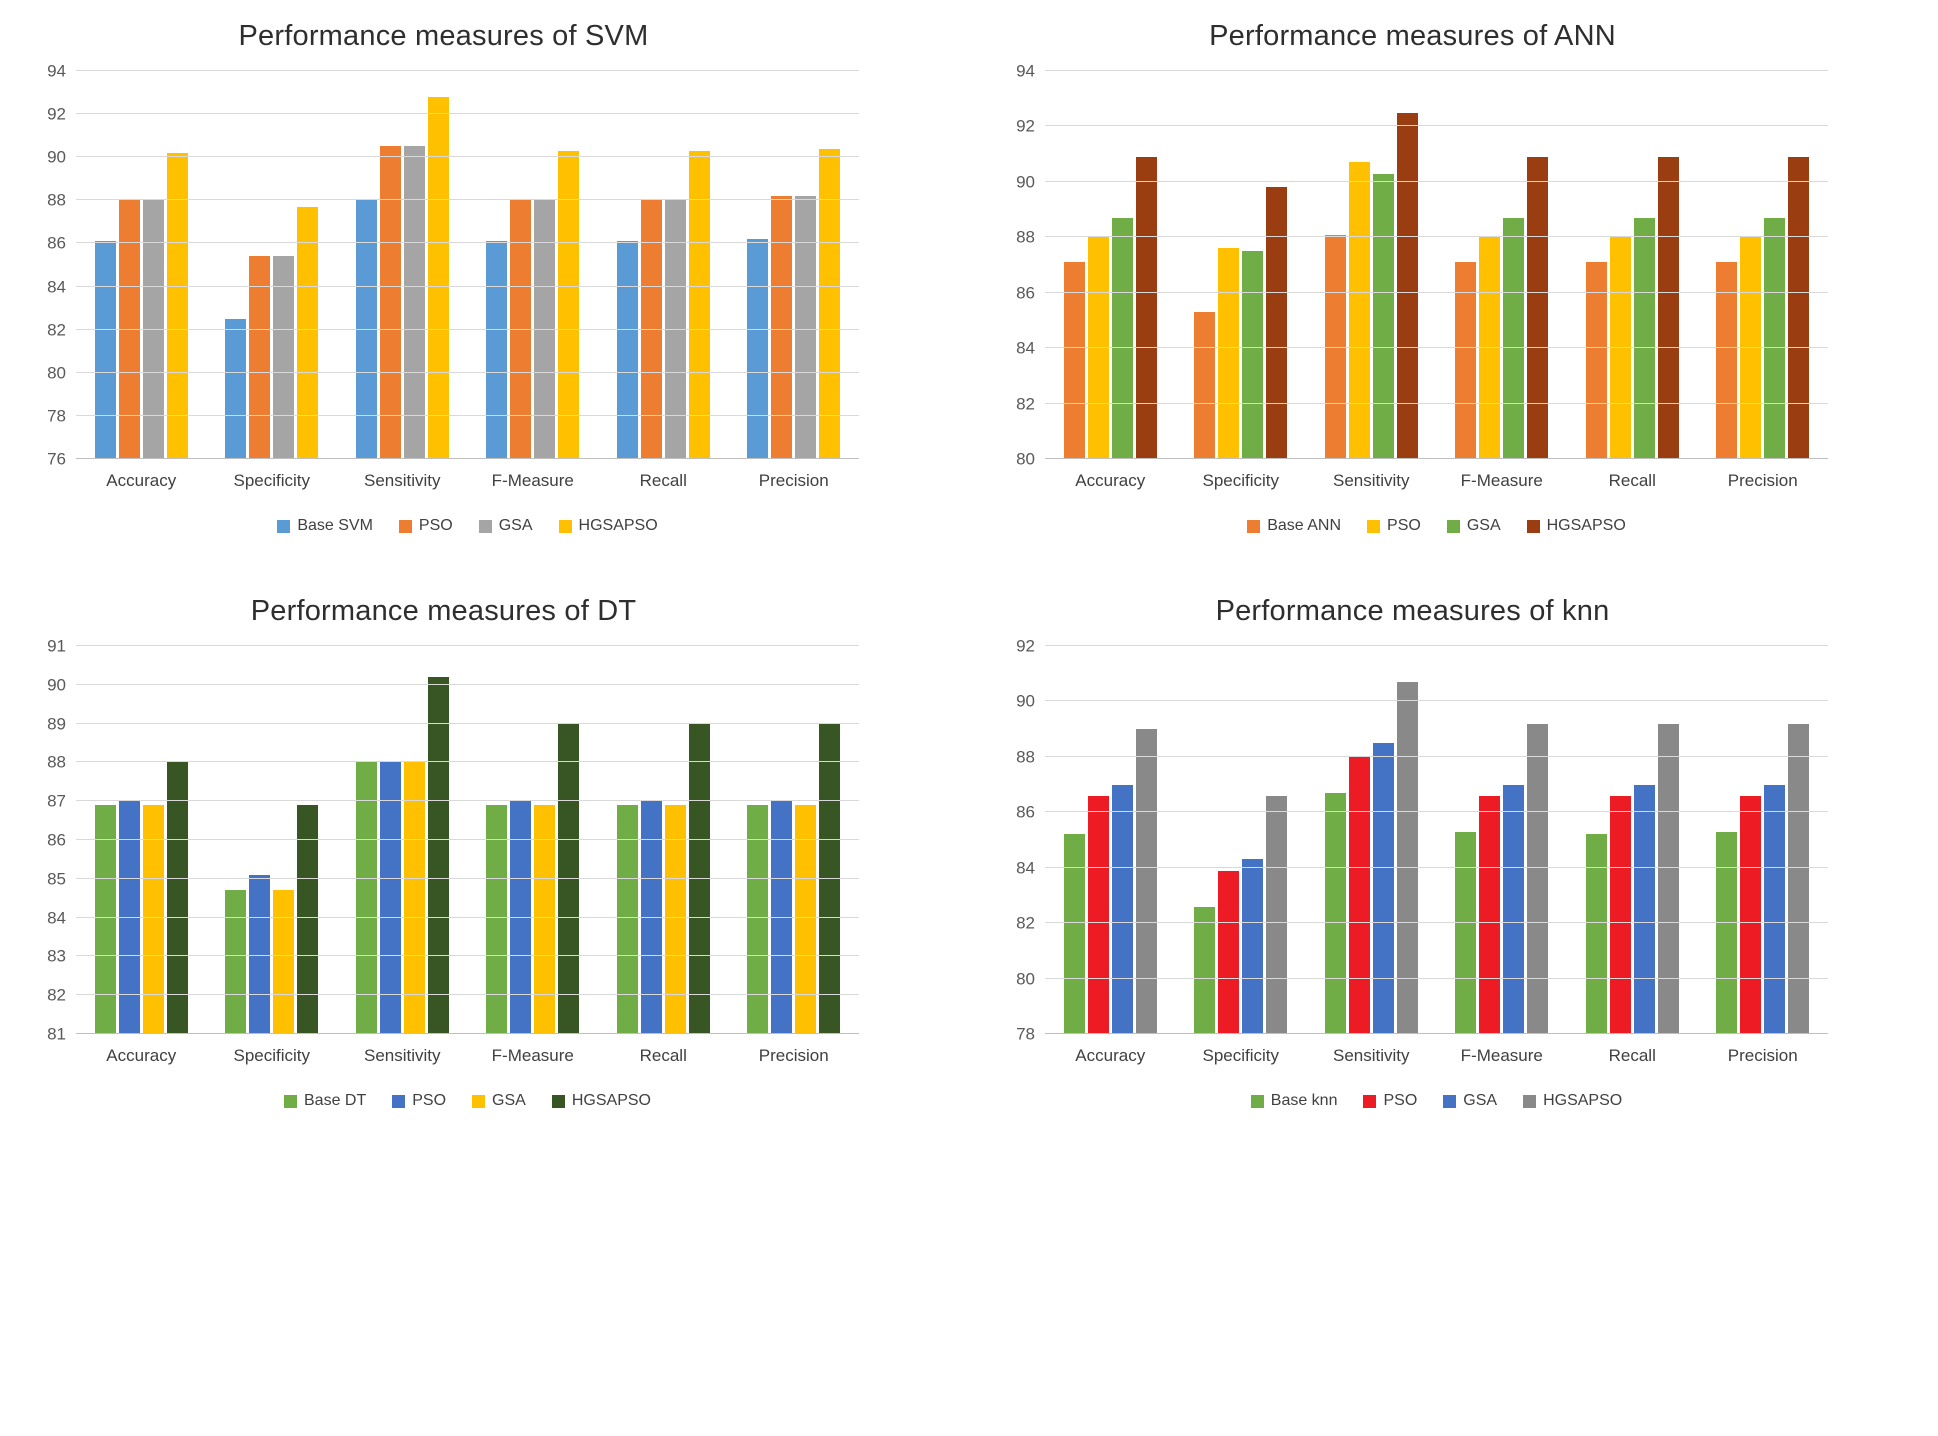 The image size is (1938, 1436). What do you see at coordinates (611, 1100) in the screenshot?
I see `legend-label: HGSAPSO` at bounding box center [611, 1100].